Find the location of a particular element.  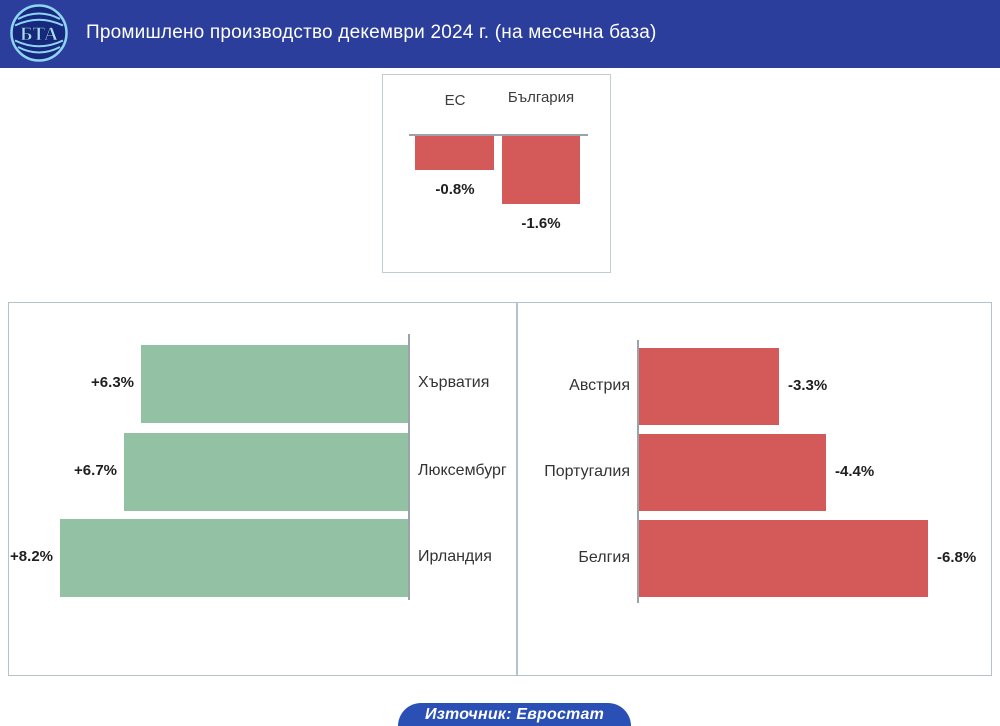

category-label: Люксембург is located at coordinates (462, 470).